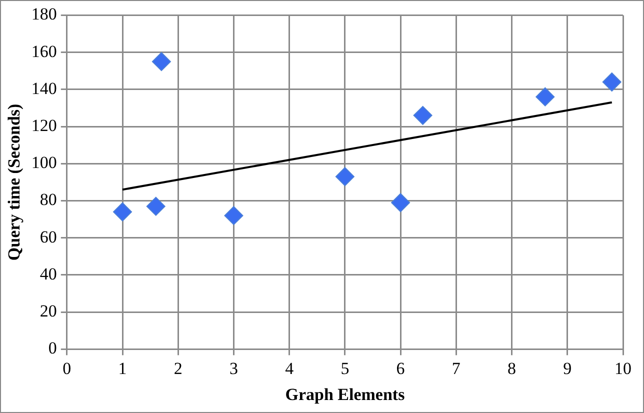 Image resolution: width=644 pixels, height=413 pixels. What do you see at coordinates (14, 182) in the screenshot?
I see `y-axis-title: Query time (Seconds)` at bounding box center [14, 182].